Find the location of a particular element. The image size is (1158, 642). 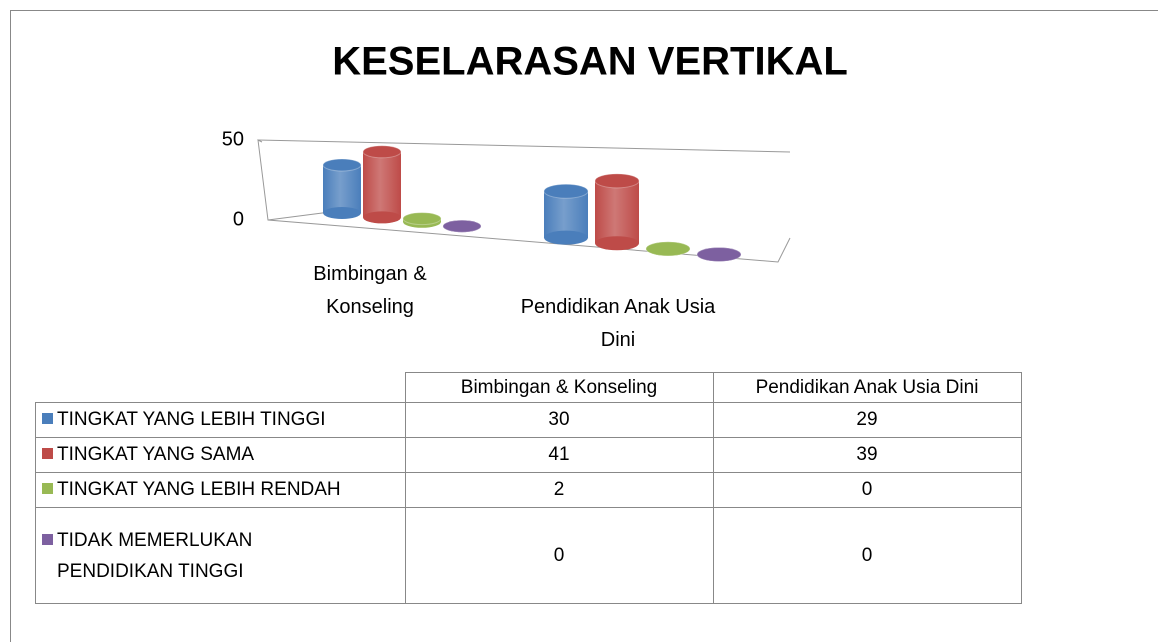

y-tick-label: 50 is located at coordinates (233, 139).